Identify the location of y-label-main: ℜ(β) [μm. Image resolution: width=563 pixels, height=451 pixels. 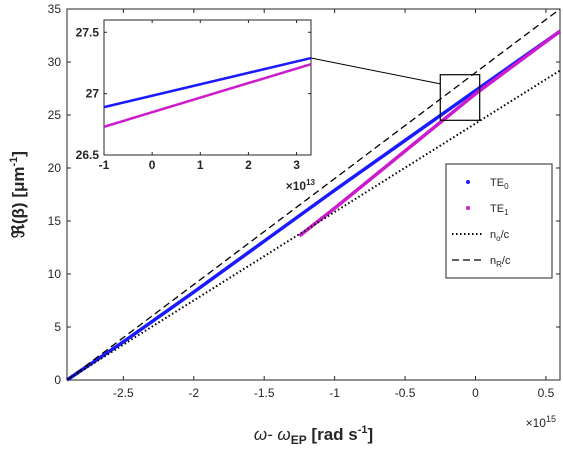
(18, 202).